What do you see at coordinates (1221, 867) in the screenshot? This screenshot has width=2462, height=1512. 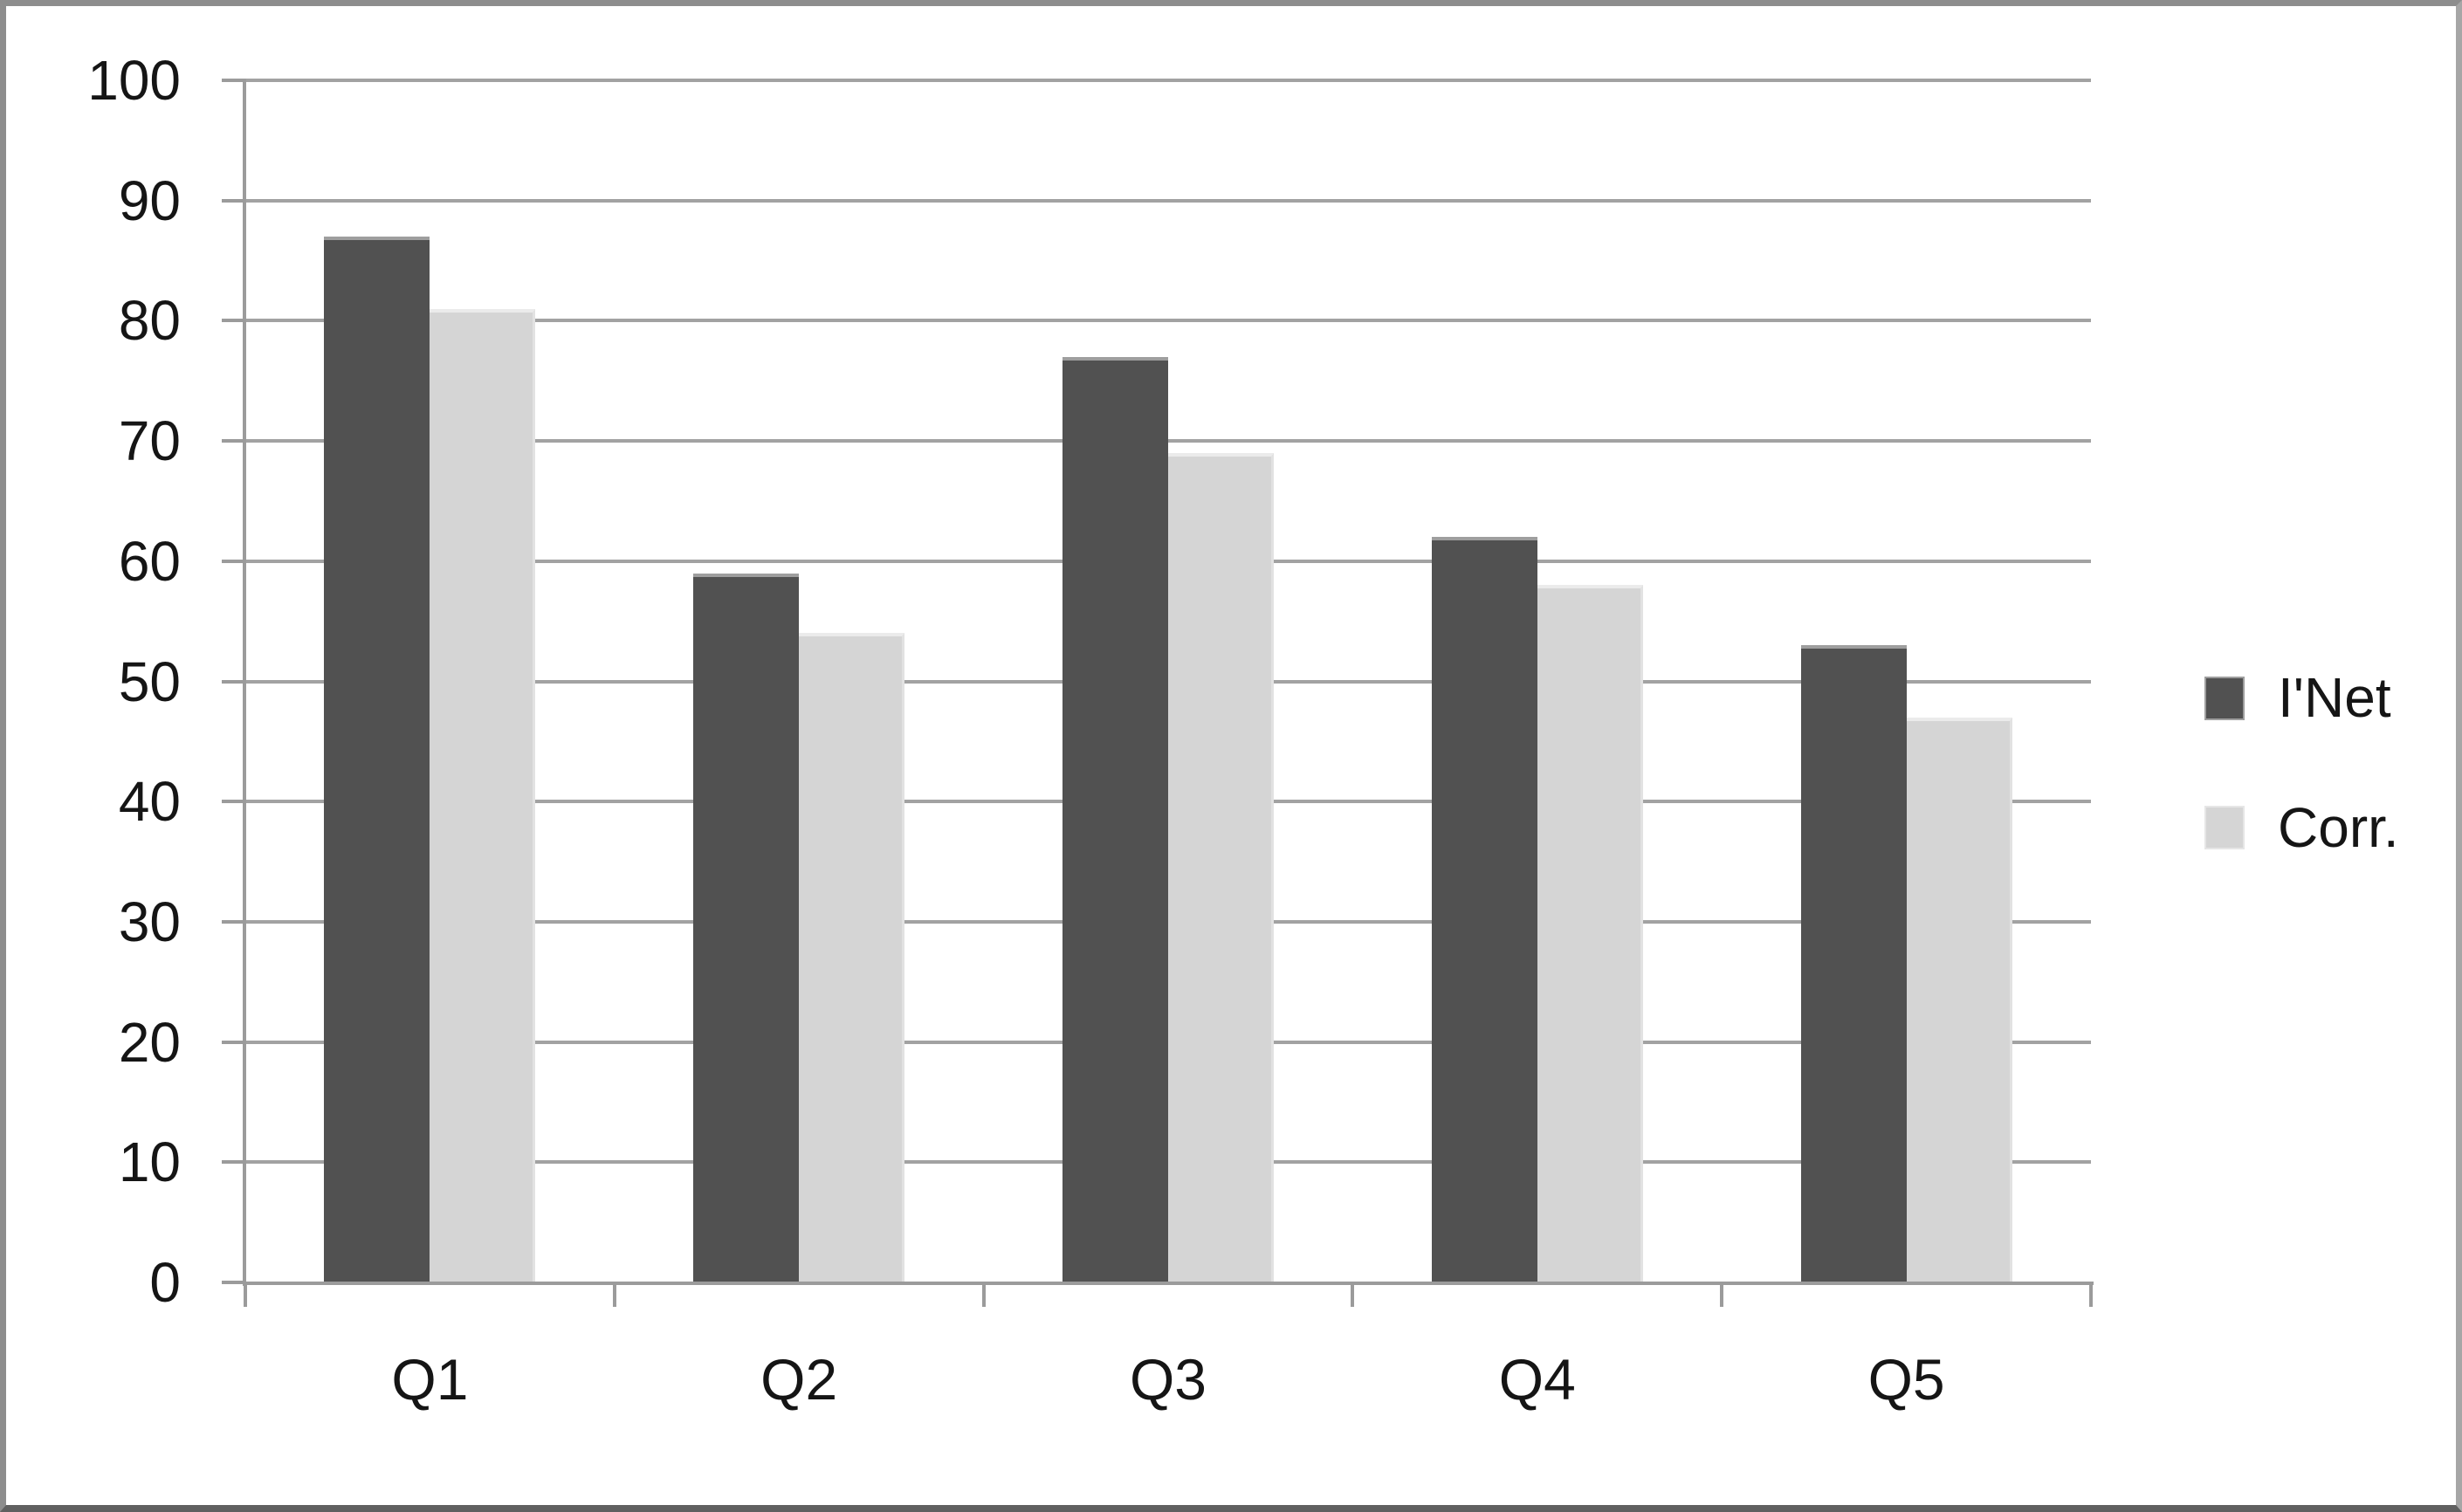 I see `bar-corr-q3` at bounding box center [1221, 867].